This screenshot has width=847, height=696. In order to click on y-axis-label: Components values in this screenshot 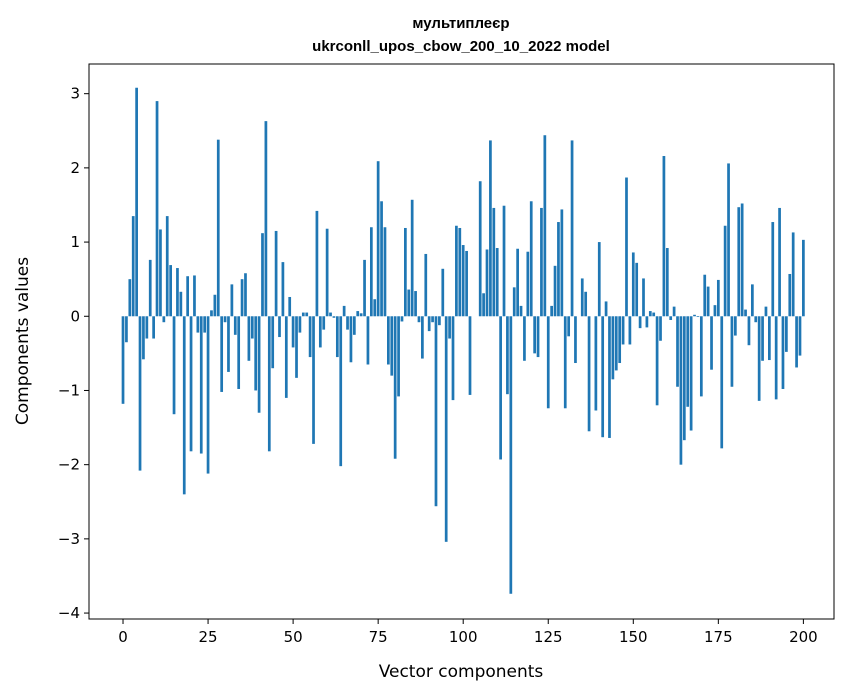, I will do `click(23, 341)`.